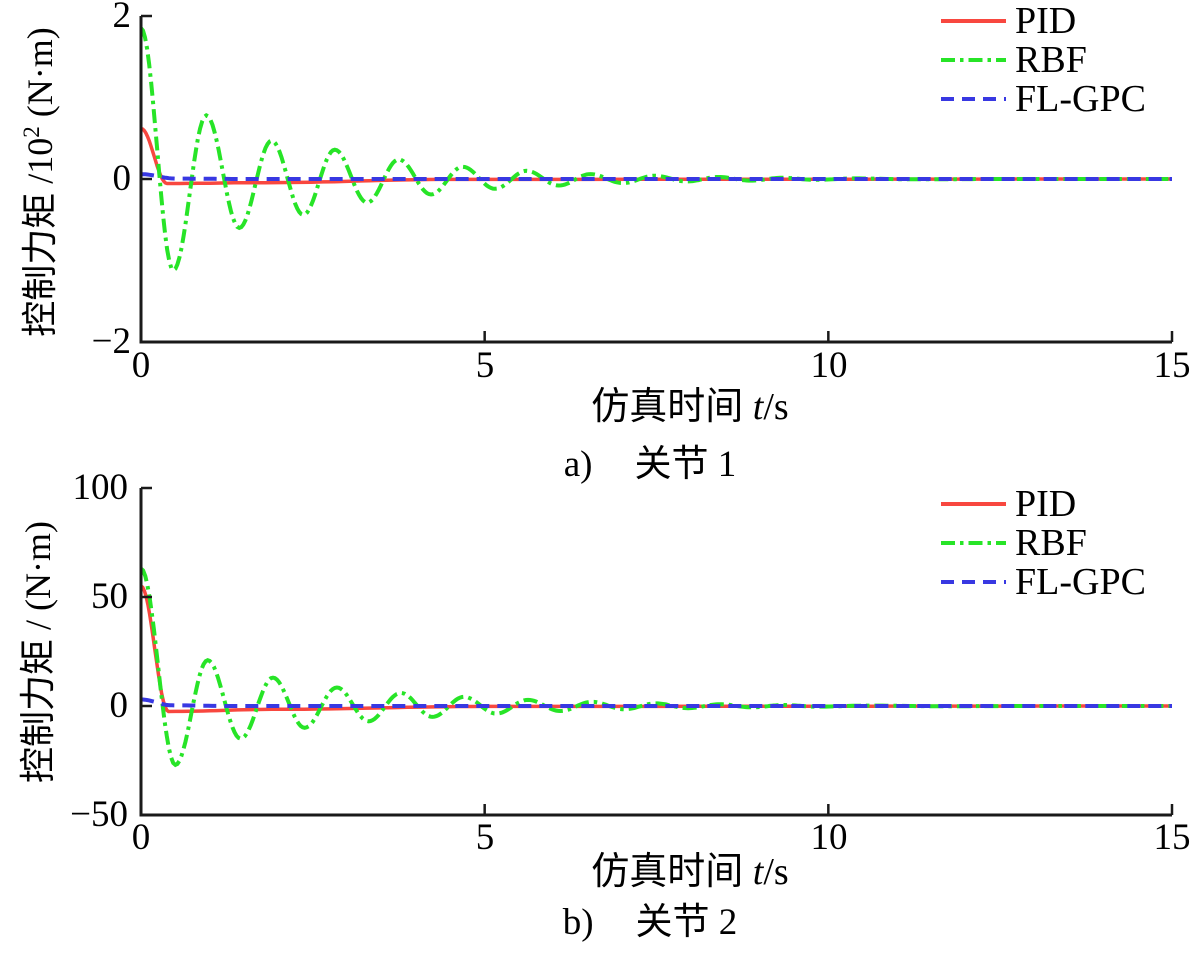 This screenshot has width=1200, height=953. Describe the element at coordinates (99, 814) in the screenshot. I see `y-tick-label: −50` at that location.